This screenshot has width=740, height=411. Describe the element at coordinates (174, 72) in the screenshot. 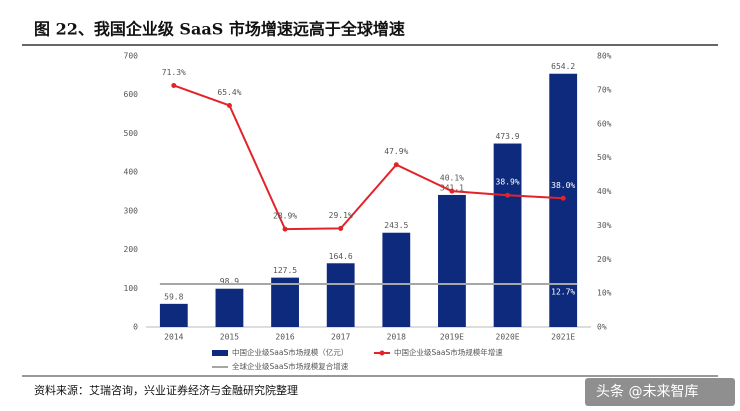

I see `growth-label: 71.3%` at that location.